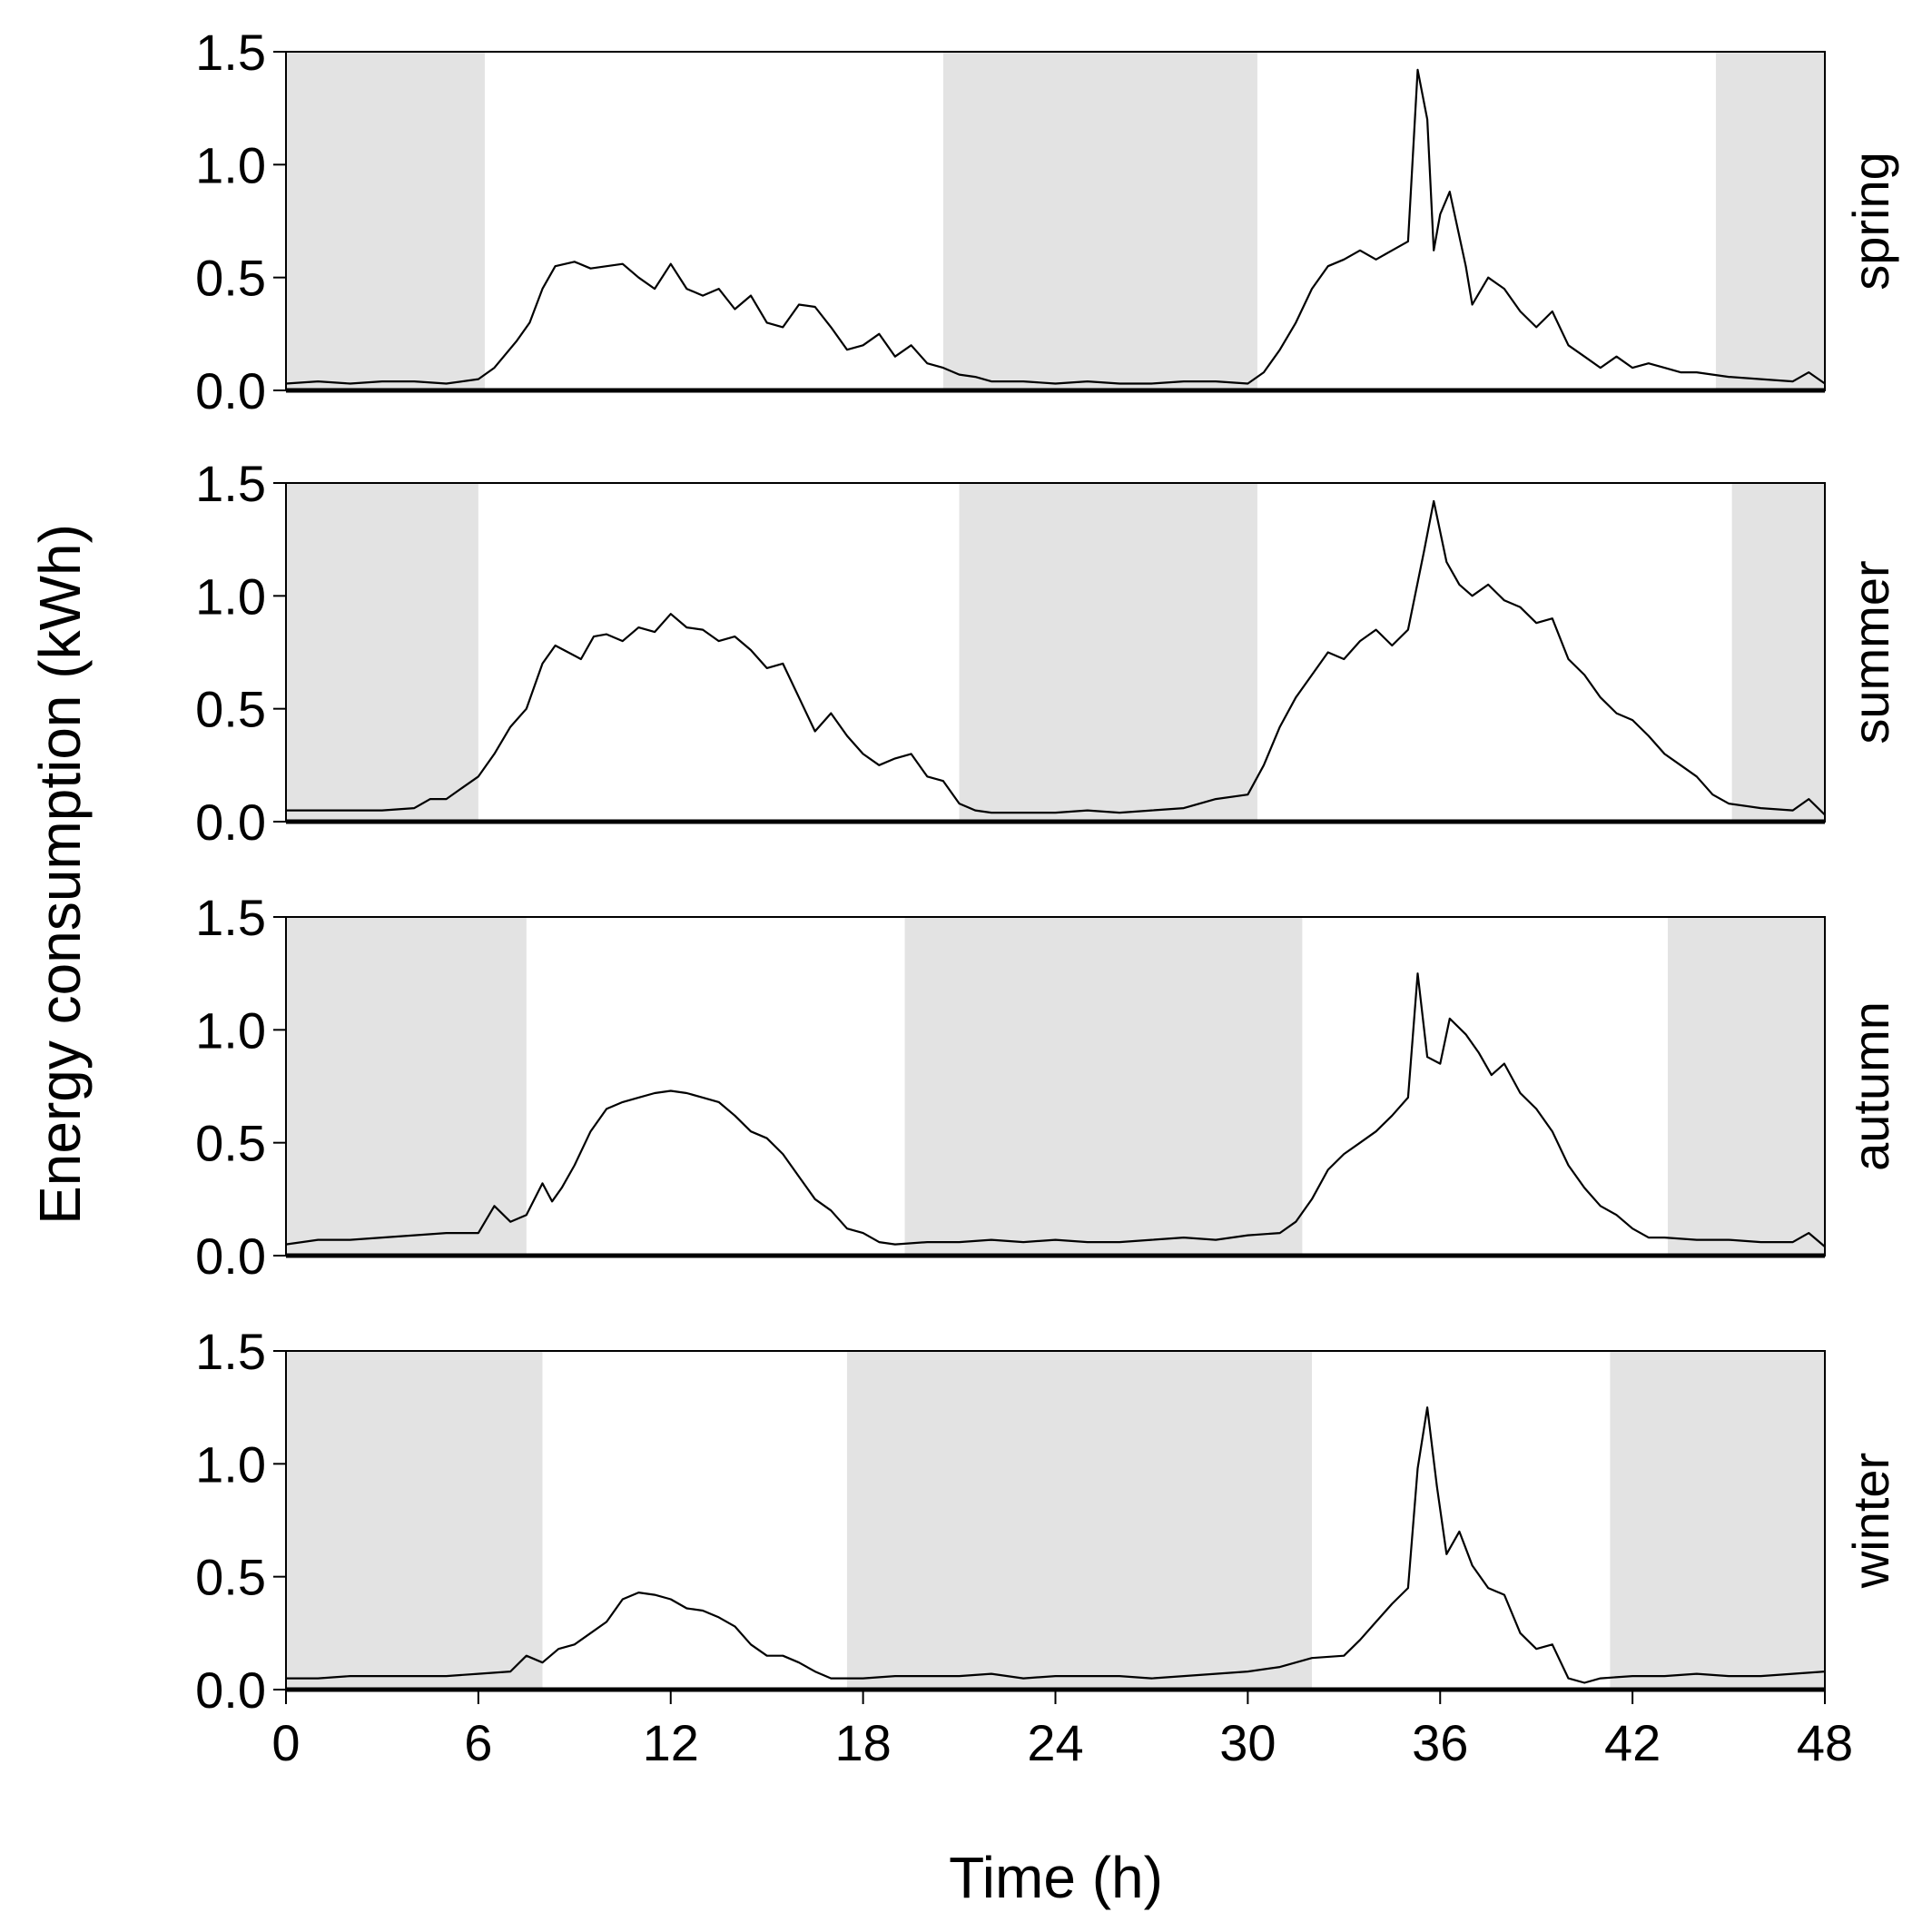 Image resolution: width=1932 pixels, height=1932 pixels. What do you see at coordinates (1825, 1742) in the screenshot?
I see `x-tick-label: 48` at bounding box center [1825, 1742].